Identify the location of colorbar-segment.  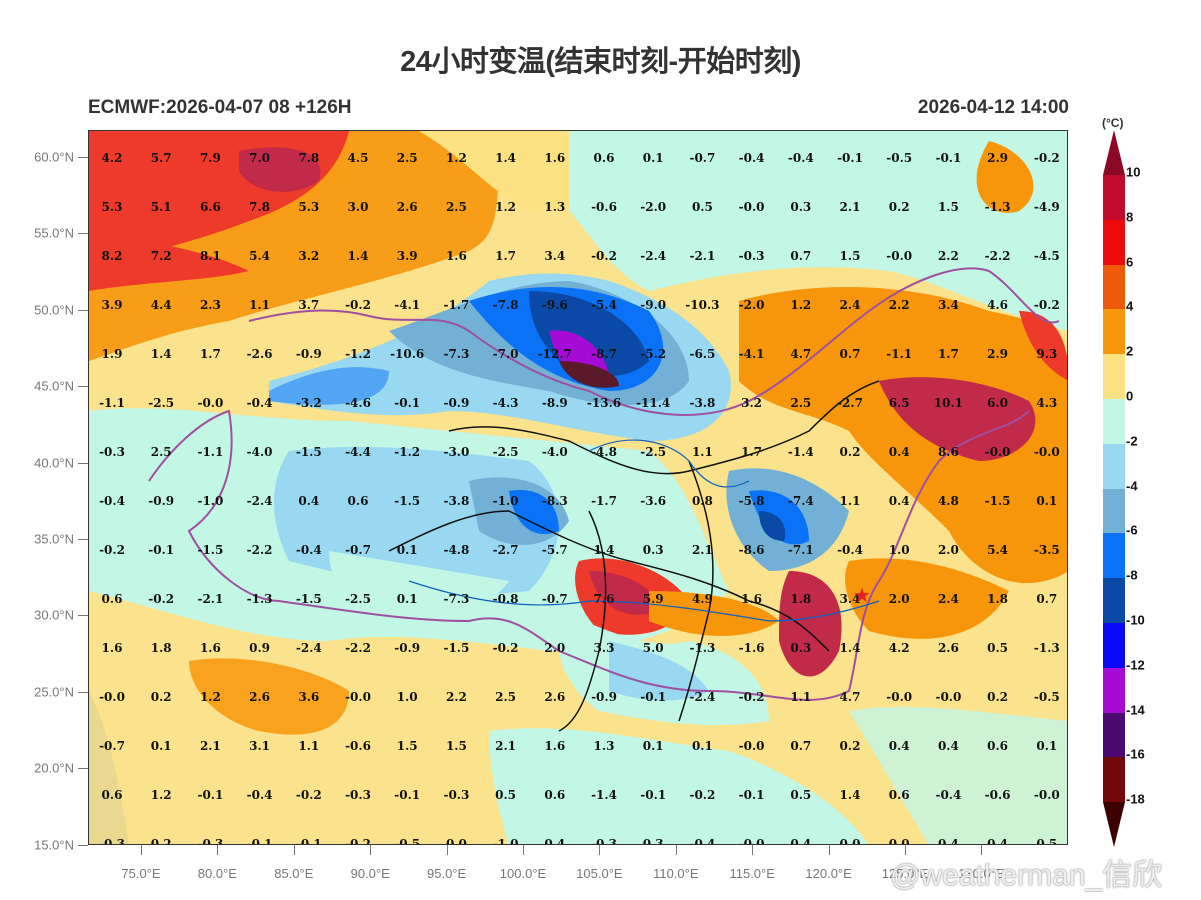
(1114, 690).